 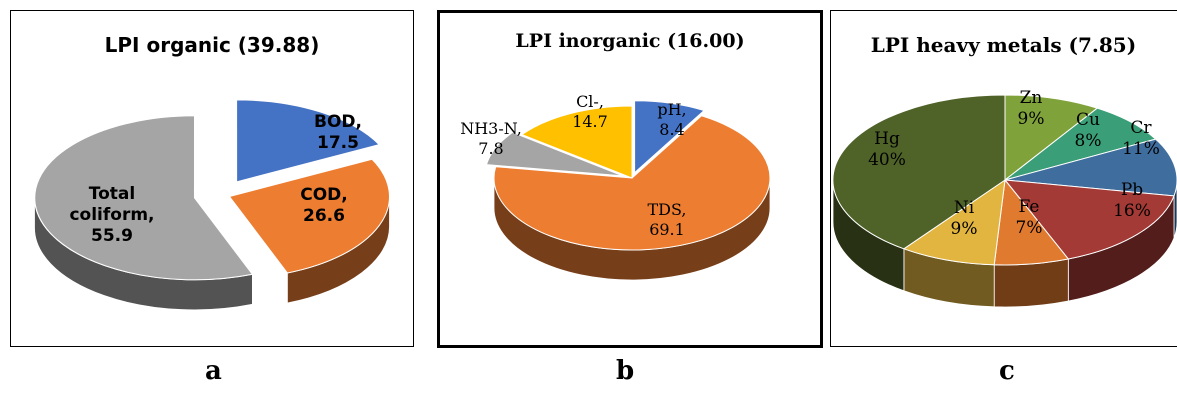 What do you see at coordinates (111, 215) in the screenshot?
I see `slice-label-0-2: Total coliform, 55.9` at bounding box center [111, 215].